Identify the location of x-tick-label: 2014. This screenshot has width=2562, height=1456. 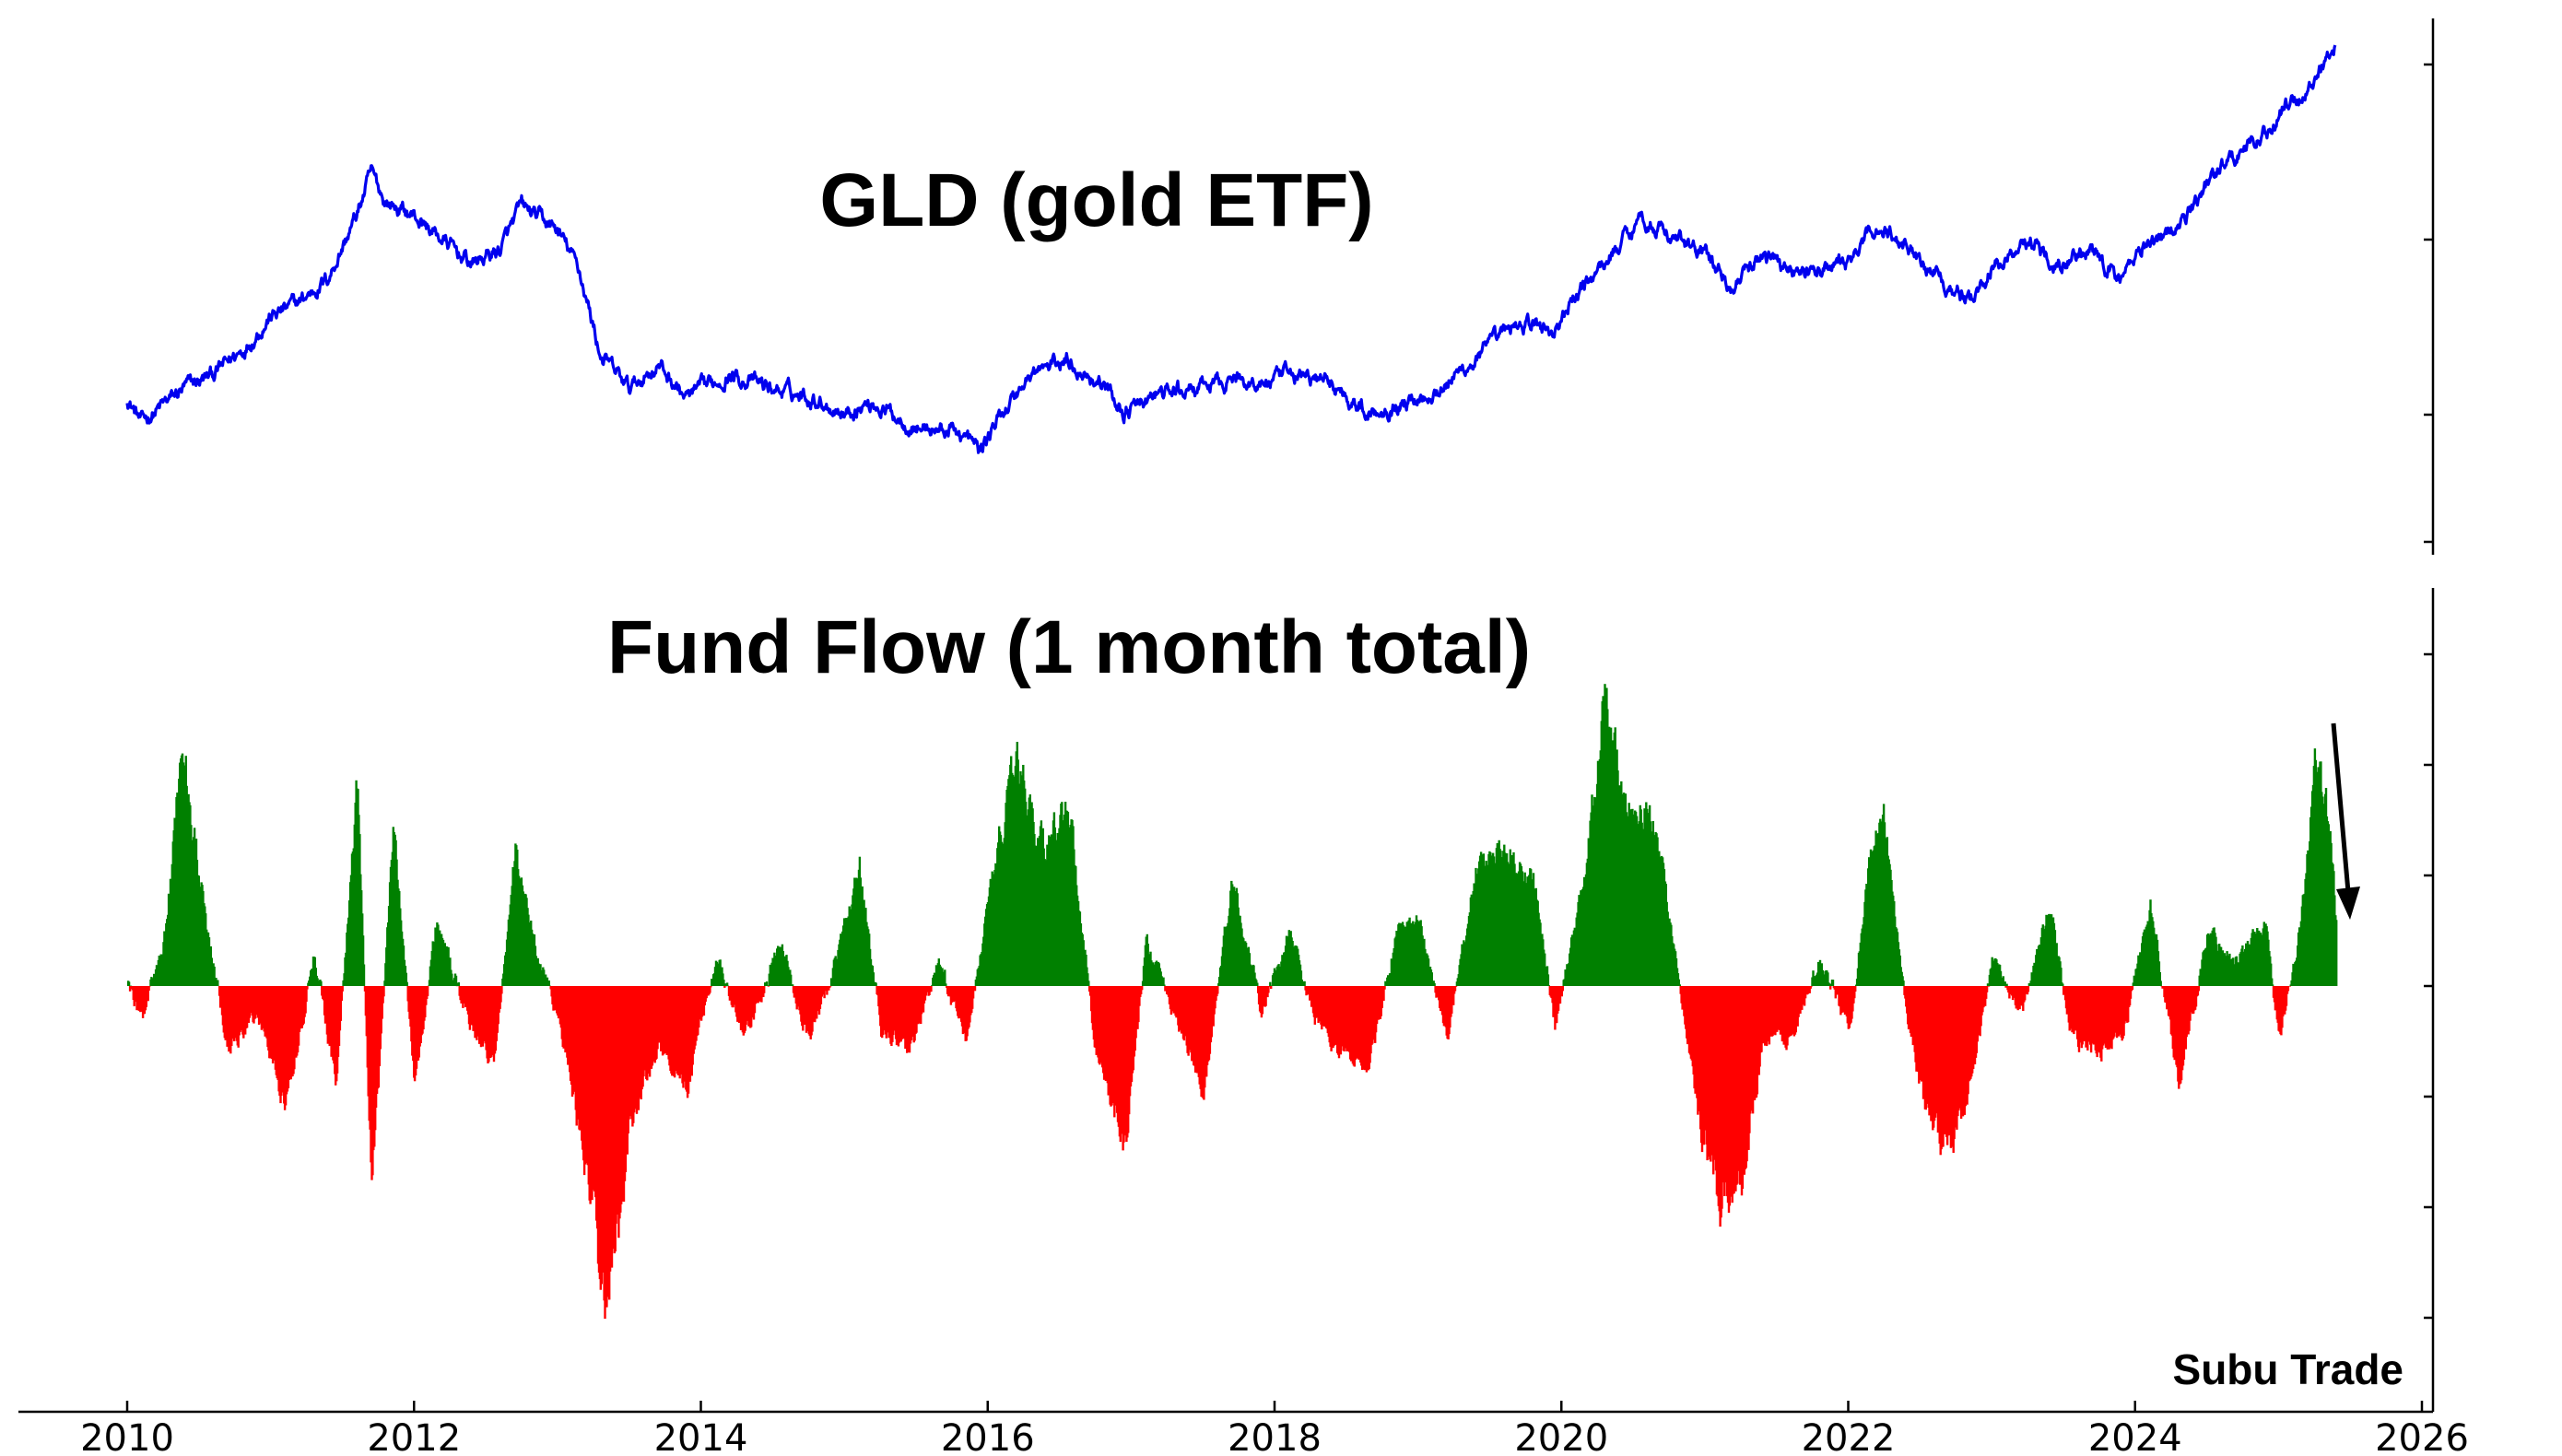
(701, 1436).